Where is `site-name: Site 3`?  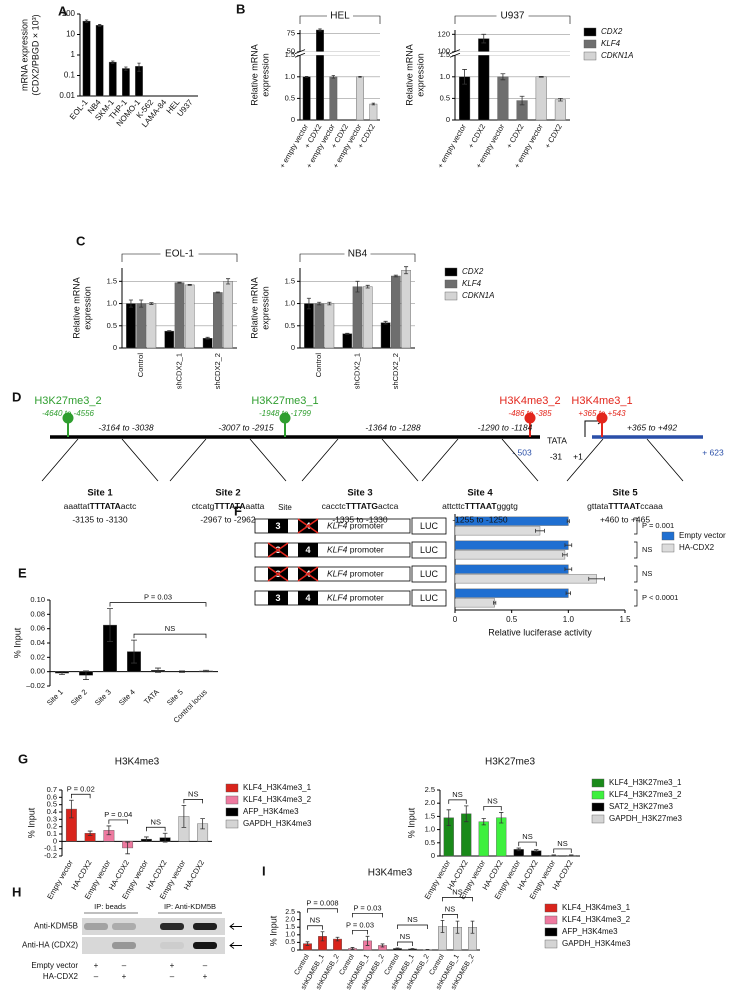 site-name: Site 3 is located at coordinates (359, 493).